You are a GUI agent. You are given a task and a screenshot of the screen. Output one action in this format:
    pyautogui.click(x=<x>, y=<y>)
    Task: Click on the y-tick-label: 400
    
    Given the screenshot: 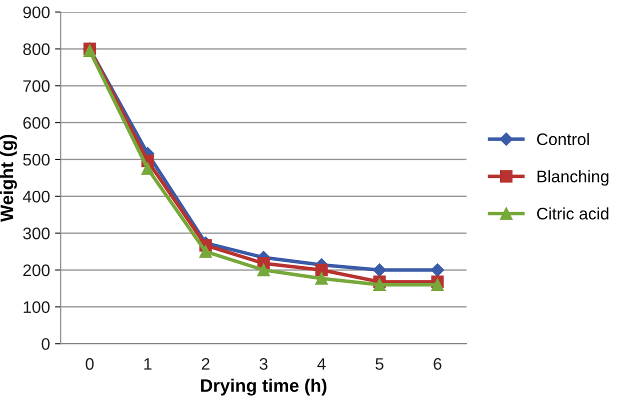 What is the action you would take?
    pyautogui.click(x=36, y=196)
    